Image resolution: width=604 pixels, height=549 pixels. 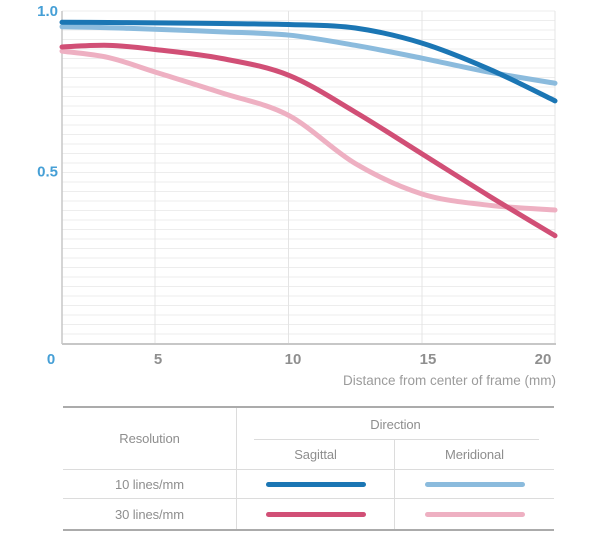 What do you see at coordinates (474, 455) in the screenshot?
I see `meridional-column-header: Meridional` at bounding box center [474, 455].